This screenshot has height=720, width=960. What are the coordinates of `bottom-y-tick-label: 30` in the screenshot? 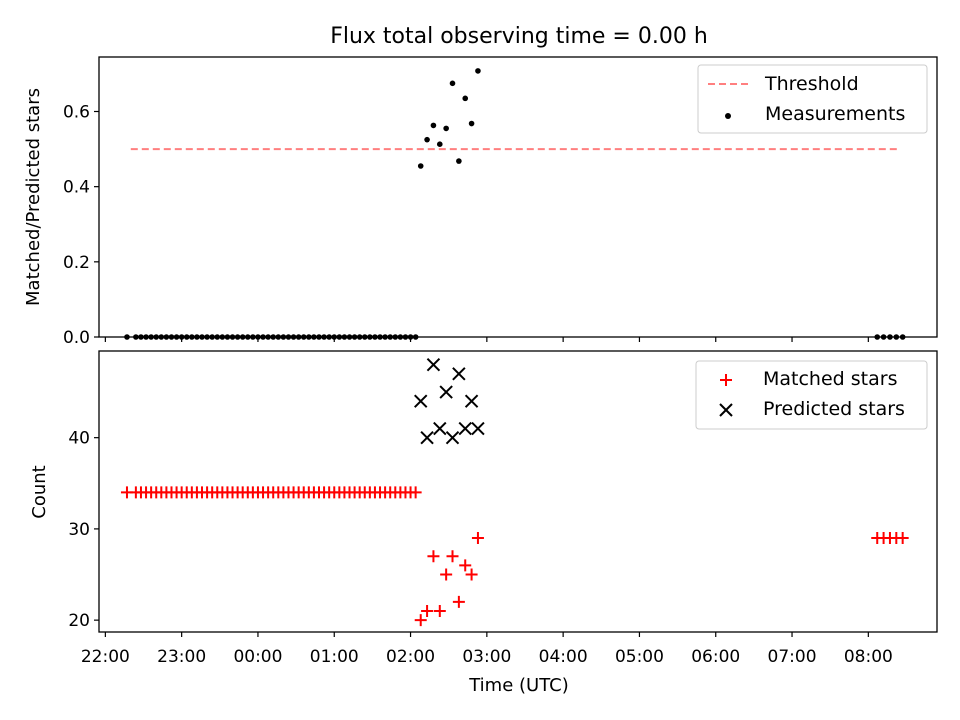 It's located at (79, 530).